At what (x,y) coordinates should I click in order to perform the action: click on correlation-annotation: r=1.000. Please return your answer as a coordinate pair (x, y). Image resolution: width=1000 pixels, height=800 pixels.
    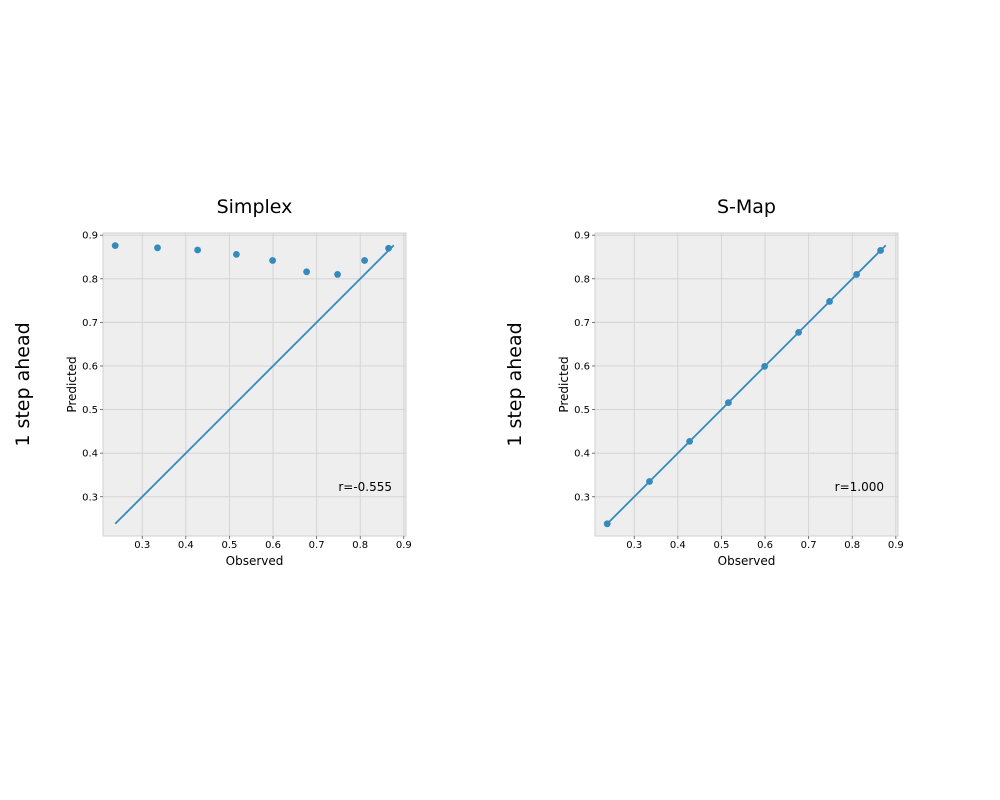
    Looking at the image, I should click on (859, 487).